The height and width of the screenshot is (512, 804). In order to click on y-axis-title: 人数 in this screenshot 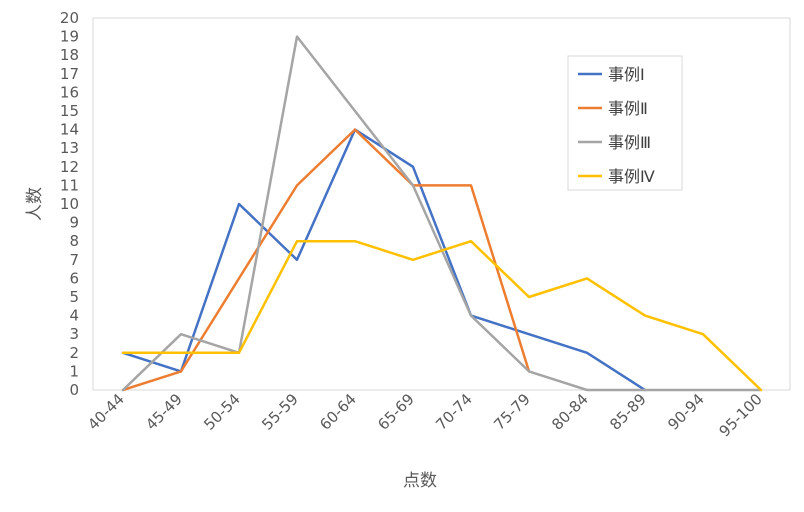, I will do `click(35, 204)`.